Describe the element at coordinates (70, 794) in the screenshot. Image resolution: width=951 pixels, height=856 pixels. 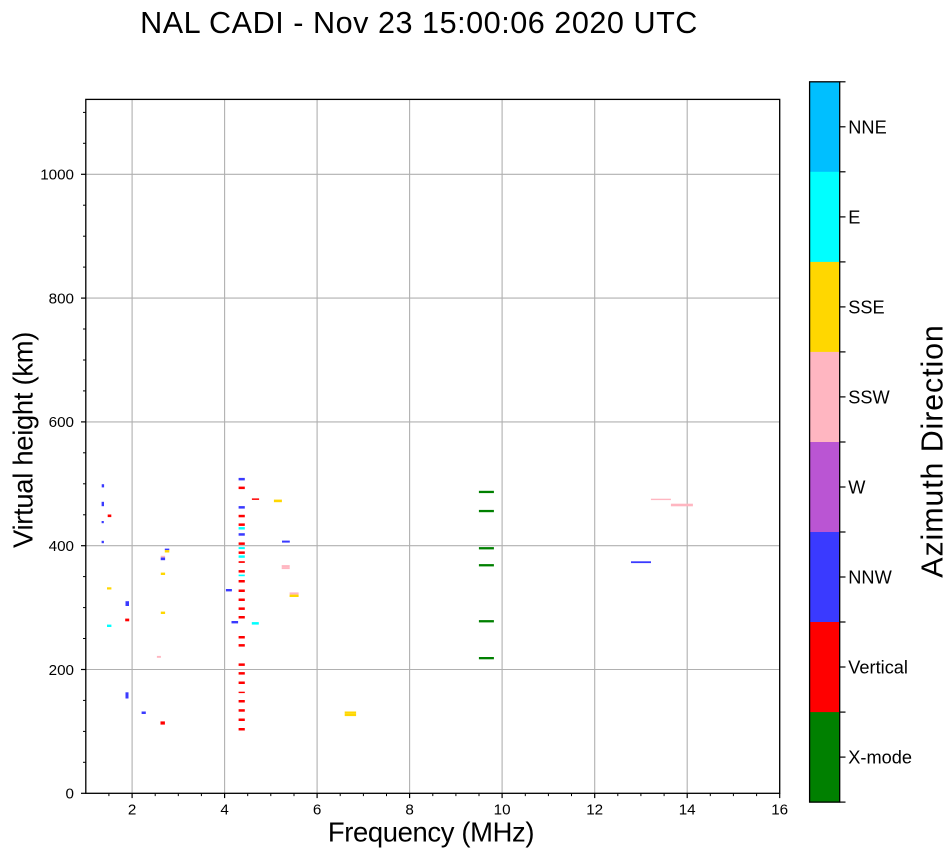
I see `svg-text: 0` at that location.